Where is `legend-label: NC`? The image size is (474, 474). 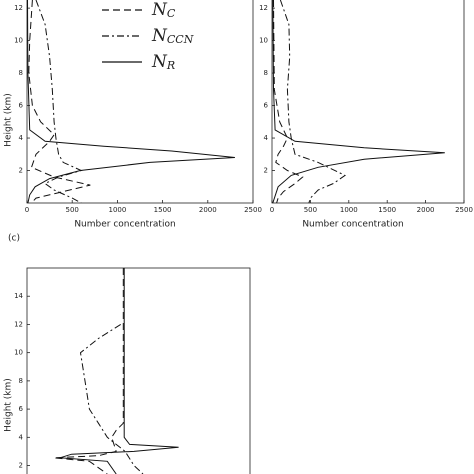
legend-label: NC is located at coordinates (163, 10).